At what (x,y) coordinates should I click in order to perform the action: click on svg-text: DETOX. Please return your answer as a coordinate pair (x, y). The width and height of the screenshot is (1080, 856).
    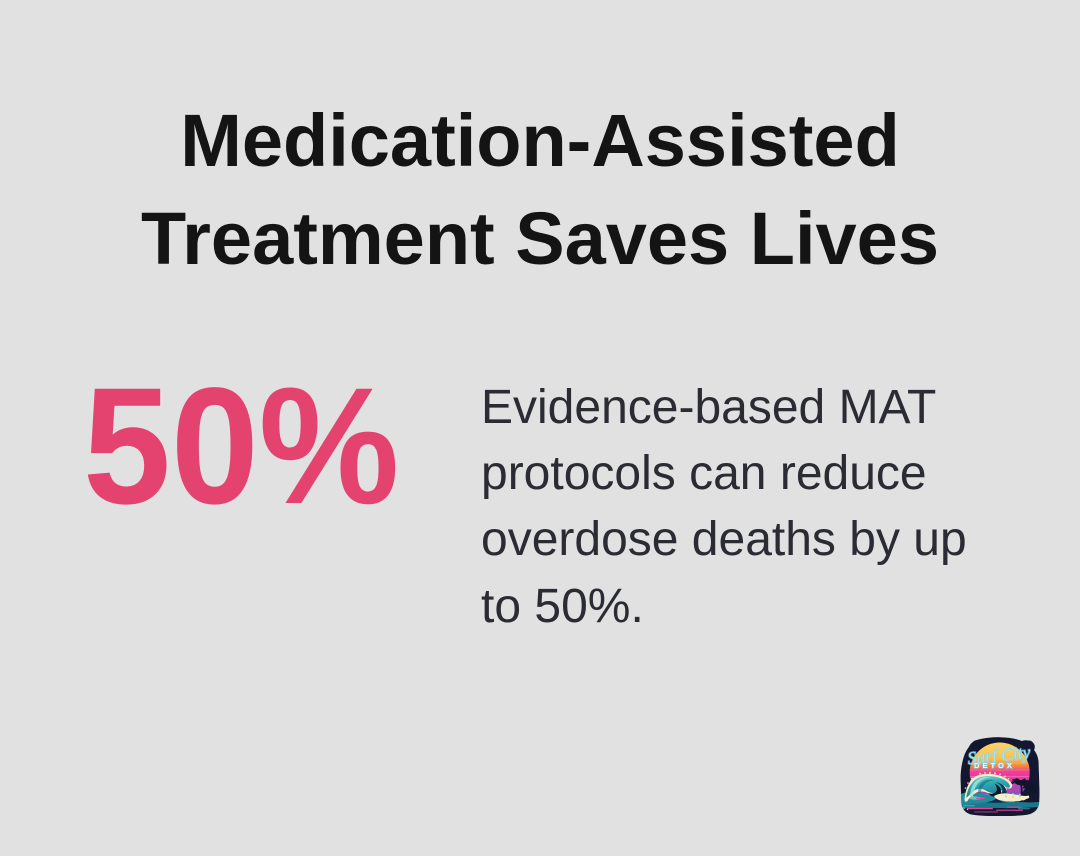
    Looking at the image, I should click on (994, 765).